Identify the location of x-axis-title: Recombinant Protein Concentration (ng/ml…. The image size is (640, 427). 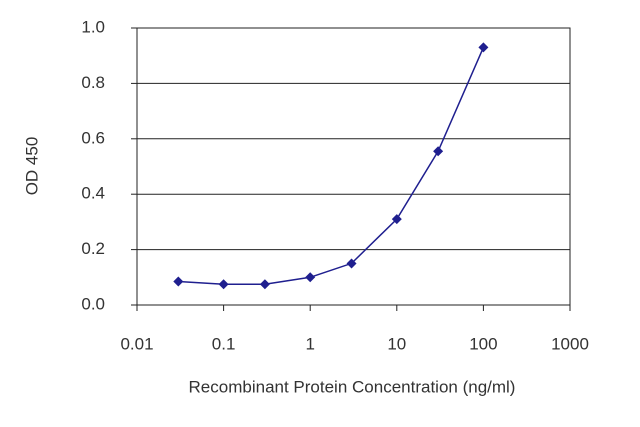
(352, 386).